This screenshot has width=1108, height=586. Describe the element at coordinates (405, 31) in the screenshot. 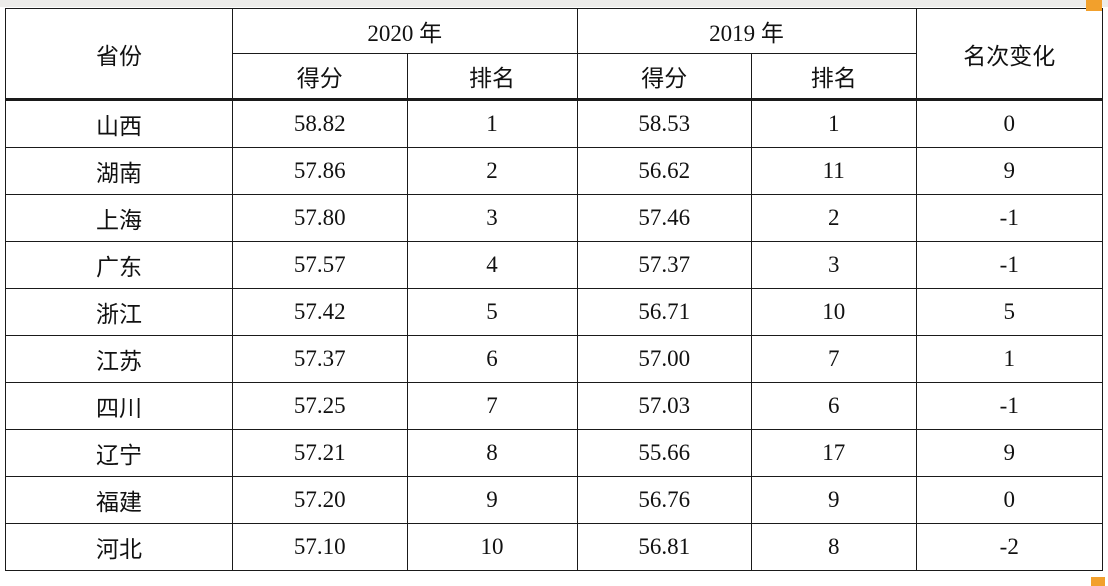

I see `col-header-year-2020: 2020 年` at that location.